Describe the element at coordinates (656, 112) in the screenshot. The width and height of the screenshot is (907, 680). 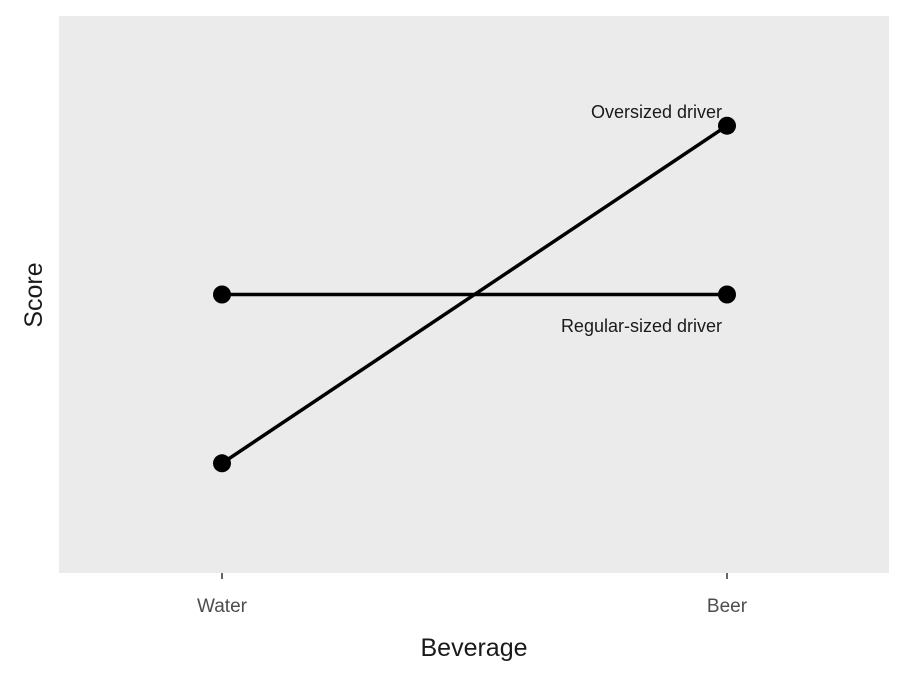
I see `annotation-oversized-driver: Oversized driver` at that location.